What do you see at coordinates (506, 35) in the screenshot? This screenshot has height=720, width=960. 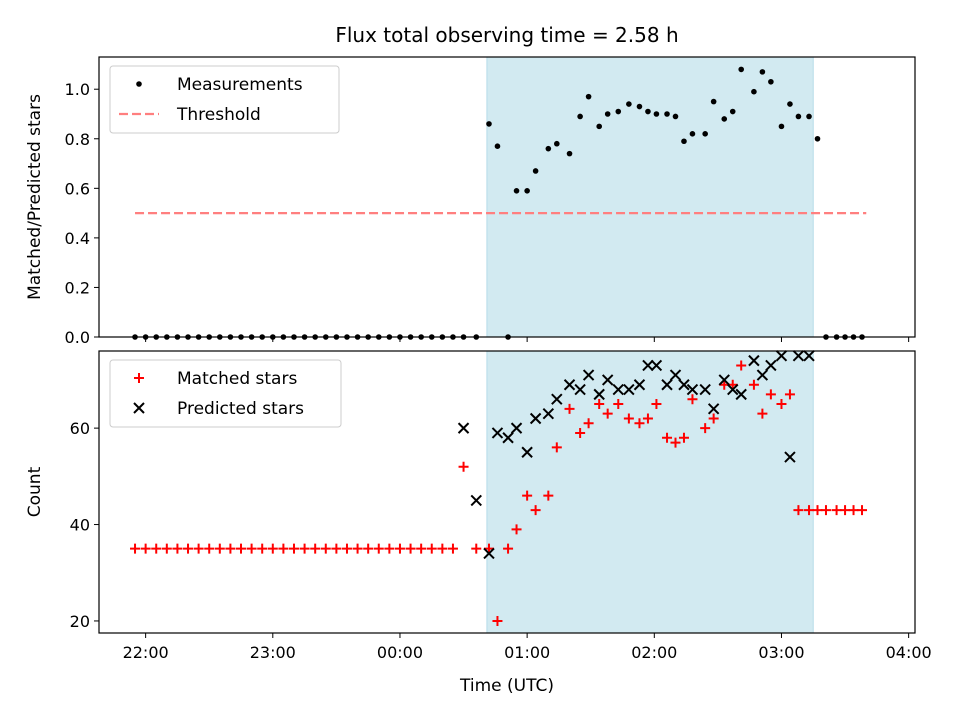 I see `chart-title: Flux total observing time = 2.58 h` at bounding box center [506, 35].